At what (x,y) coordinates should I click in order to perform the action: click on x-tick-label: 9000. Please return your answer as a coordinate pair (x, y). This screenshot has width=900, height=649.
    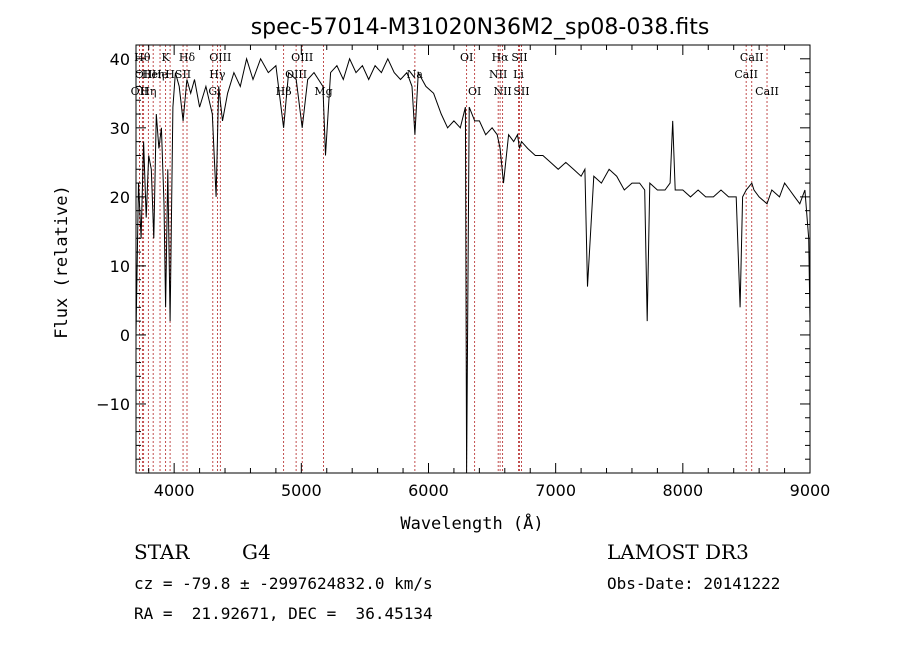
    Looking at the image, I should click on (810, 490).